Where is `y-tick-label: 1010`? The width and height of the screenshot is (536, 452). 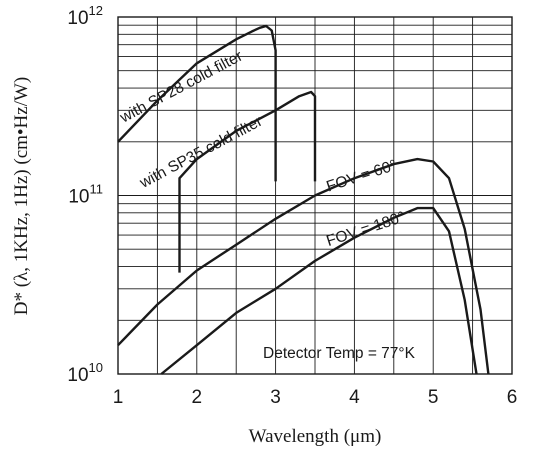 y-tick-label: 1010 is located at coordinates (85, 373).